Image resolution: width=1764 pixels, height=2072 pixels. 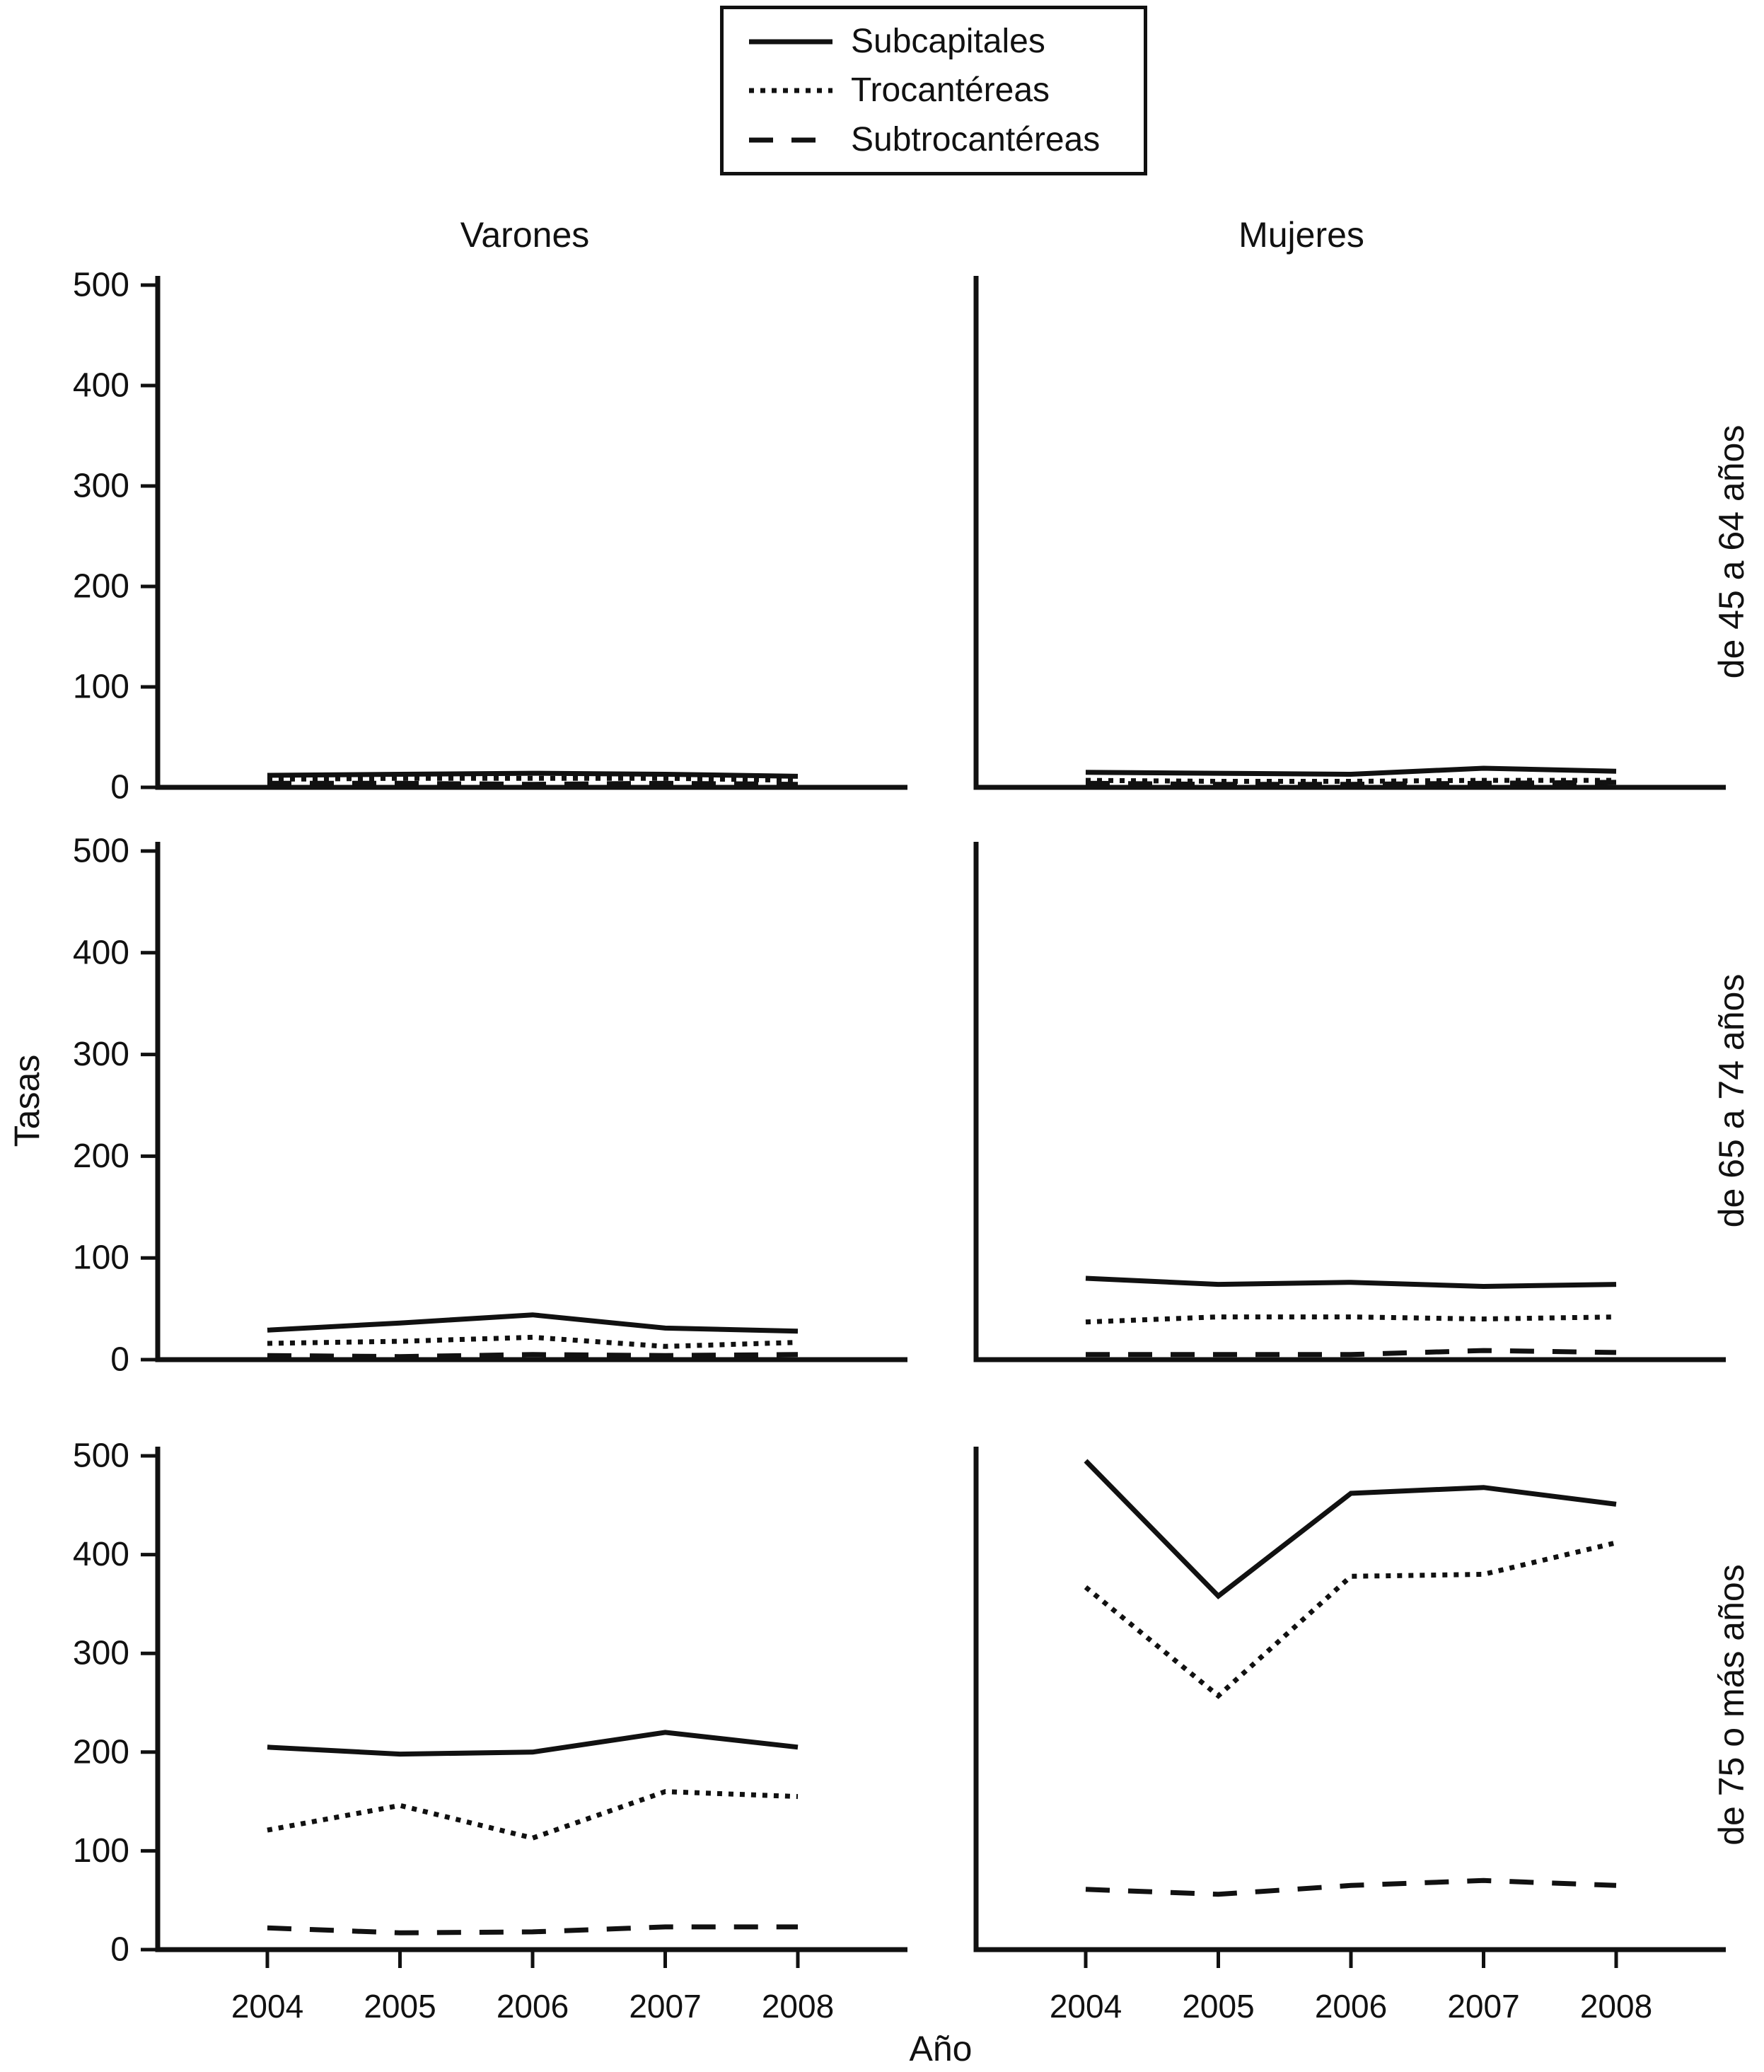 I want to click on legend-item-subcapitales: Subcapitales, so click(x=946, y=41).